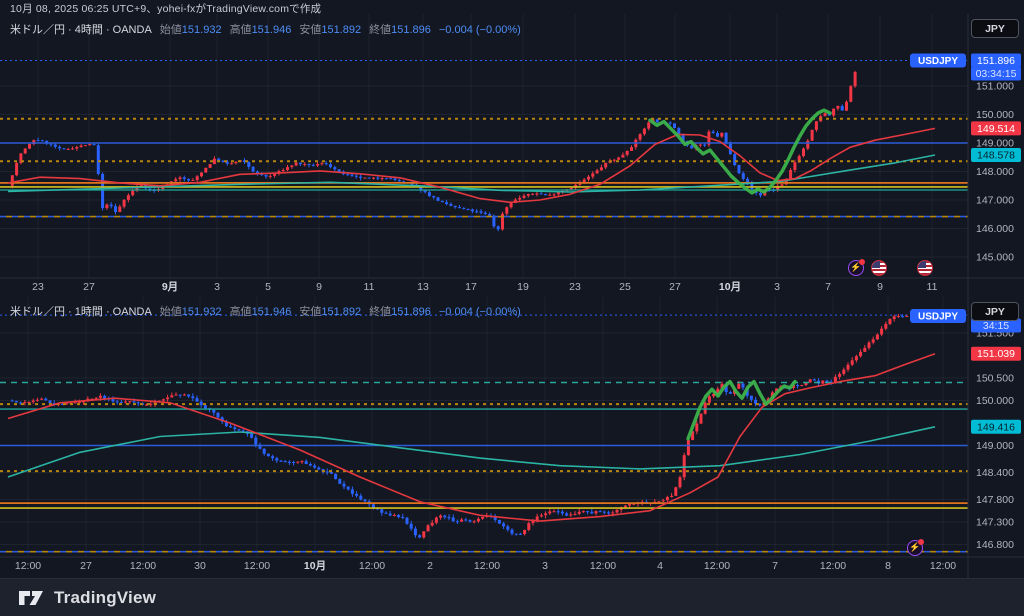 The height and width of the screenshot is (616, 1024). I want to click on price-axis-label: 145.000, so click(995, 258).